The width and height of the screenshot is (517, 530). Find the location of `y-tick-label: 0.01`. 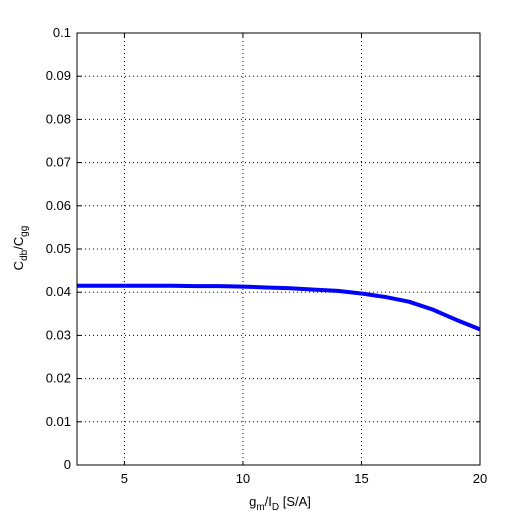

y-tick-label: 0.01 is located at coordinates (58, 421).